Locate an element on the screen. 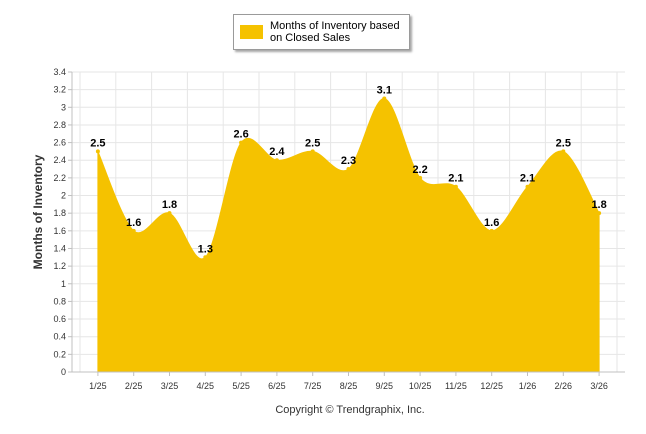  y-tick-label: 2.2 is located at coordinates (59, 178).